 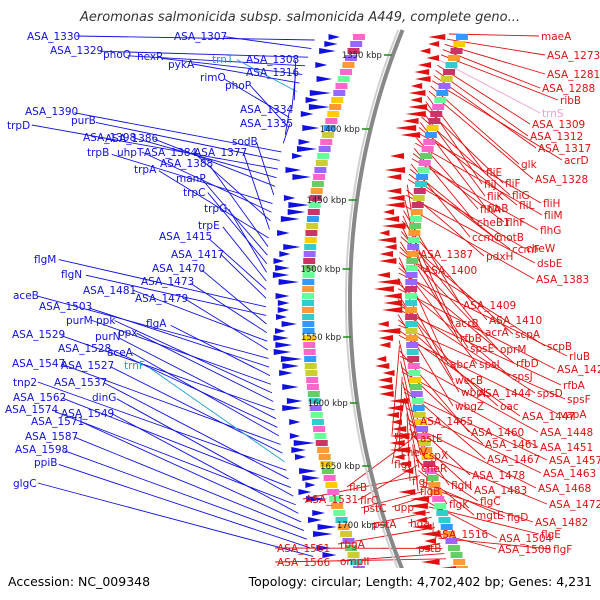 I want to click on right-gene-label: flrC, so click(x=369, y=501).